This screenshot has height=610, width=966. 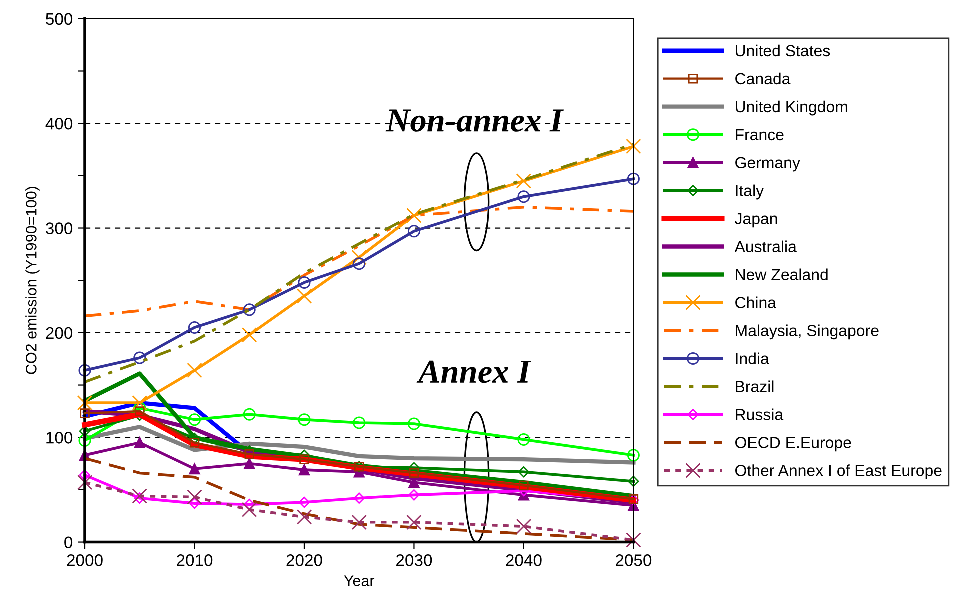 I want to click on annotation: Non-annex I, so click(x=475, y=121).